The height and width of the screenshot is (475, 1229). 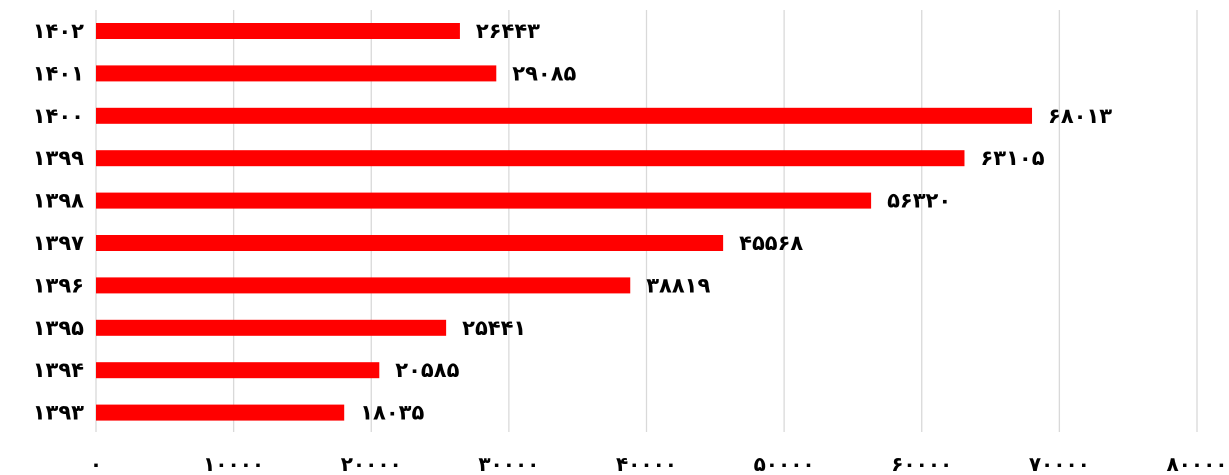 What do you see at coordinates (233, 463) in the screenshot?
I see `x-tick-label: ۱۰۰۰۰` at bounding box center [233, 463].